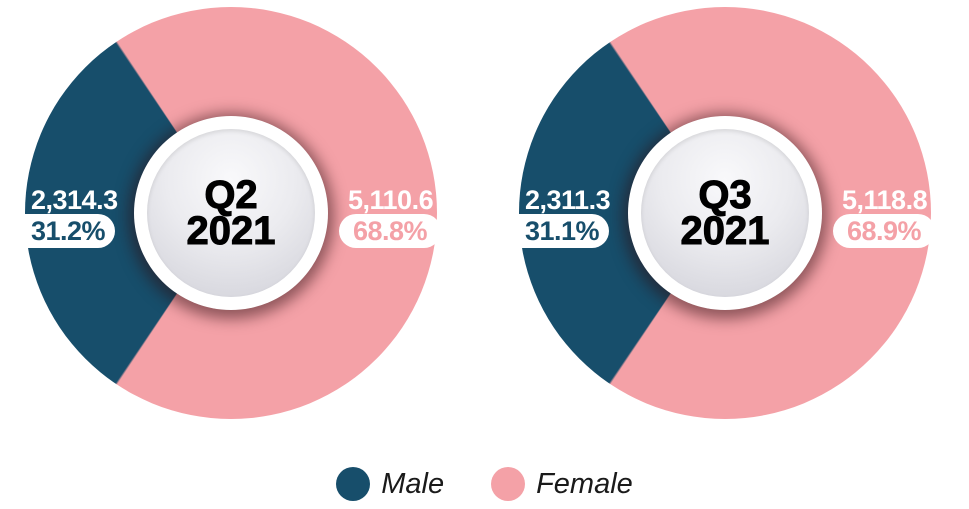  Describe the element at coordinates (508, 484) in the screenshot. I see `female-legend-swatch-icon` at that location.